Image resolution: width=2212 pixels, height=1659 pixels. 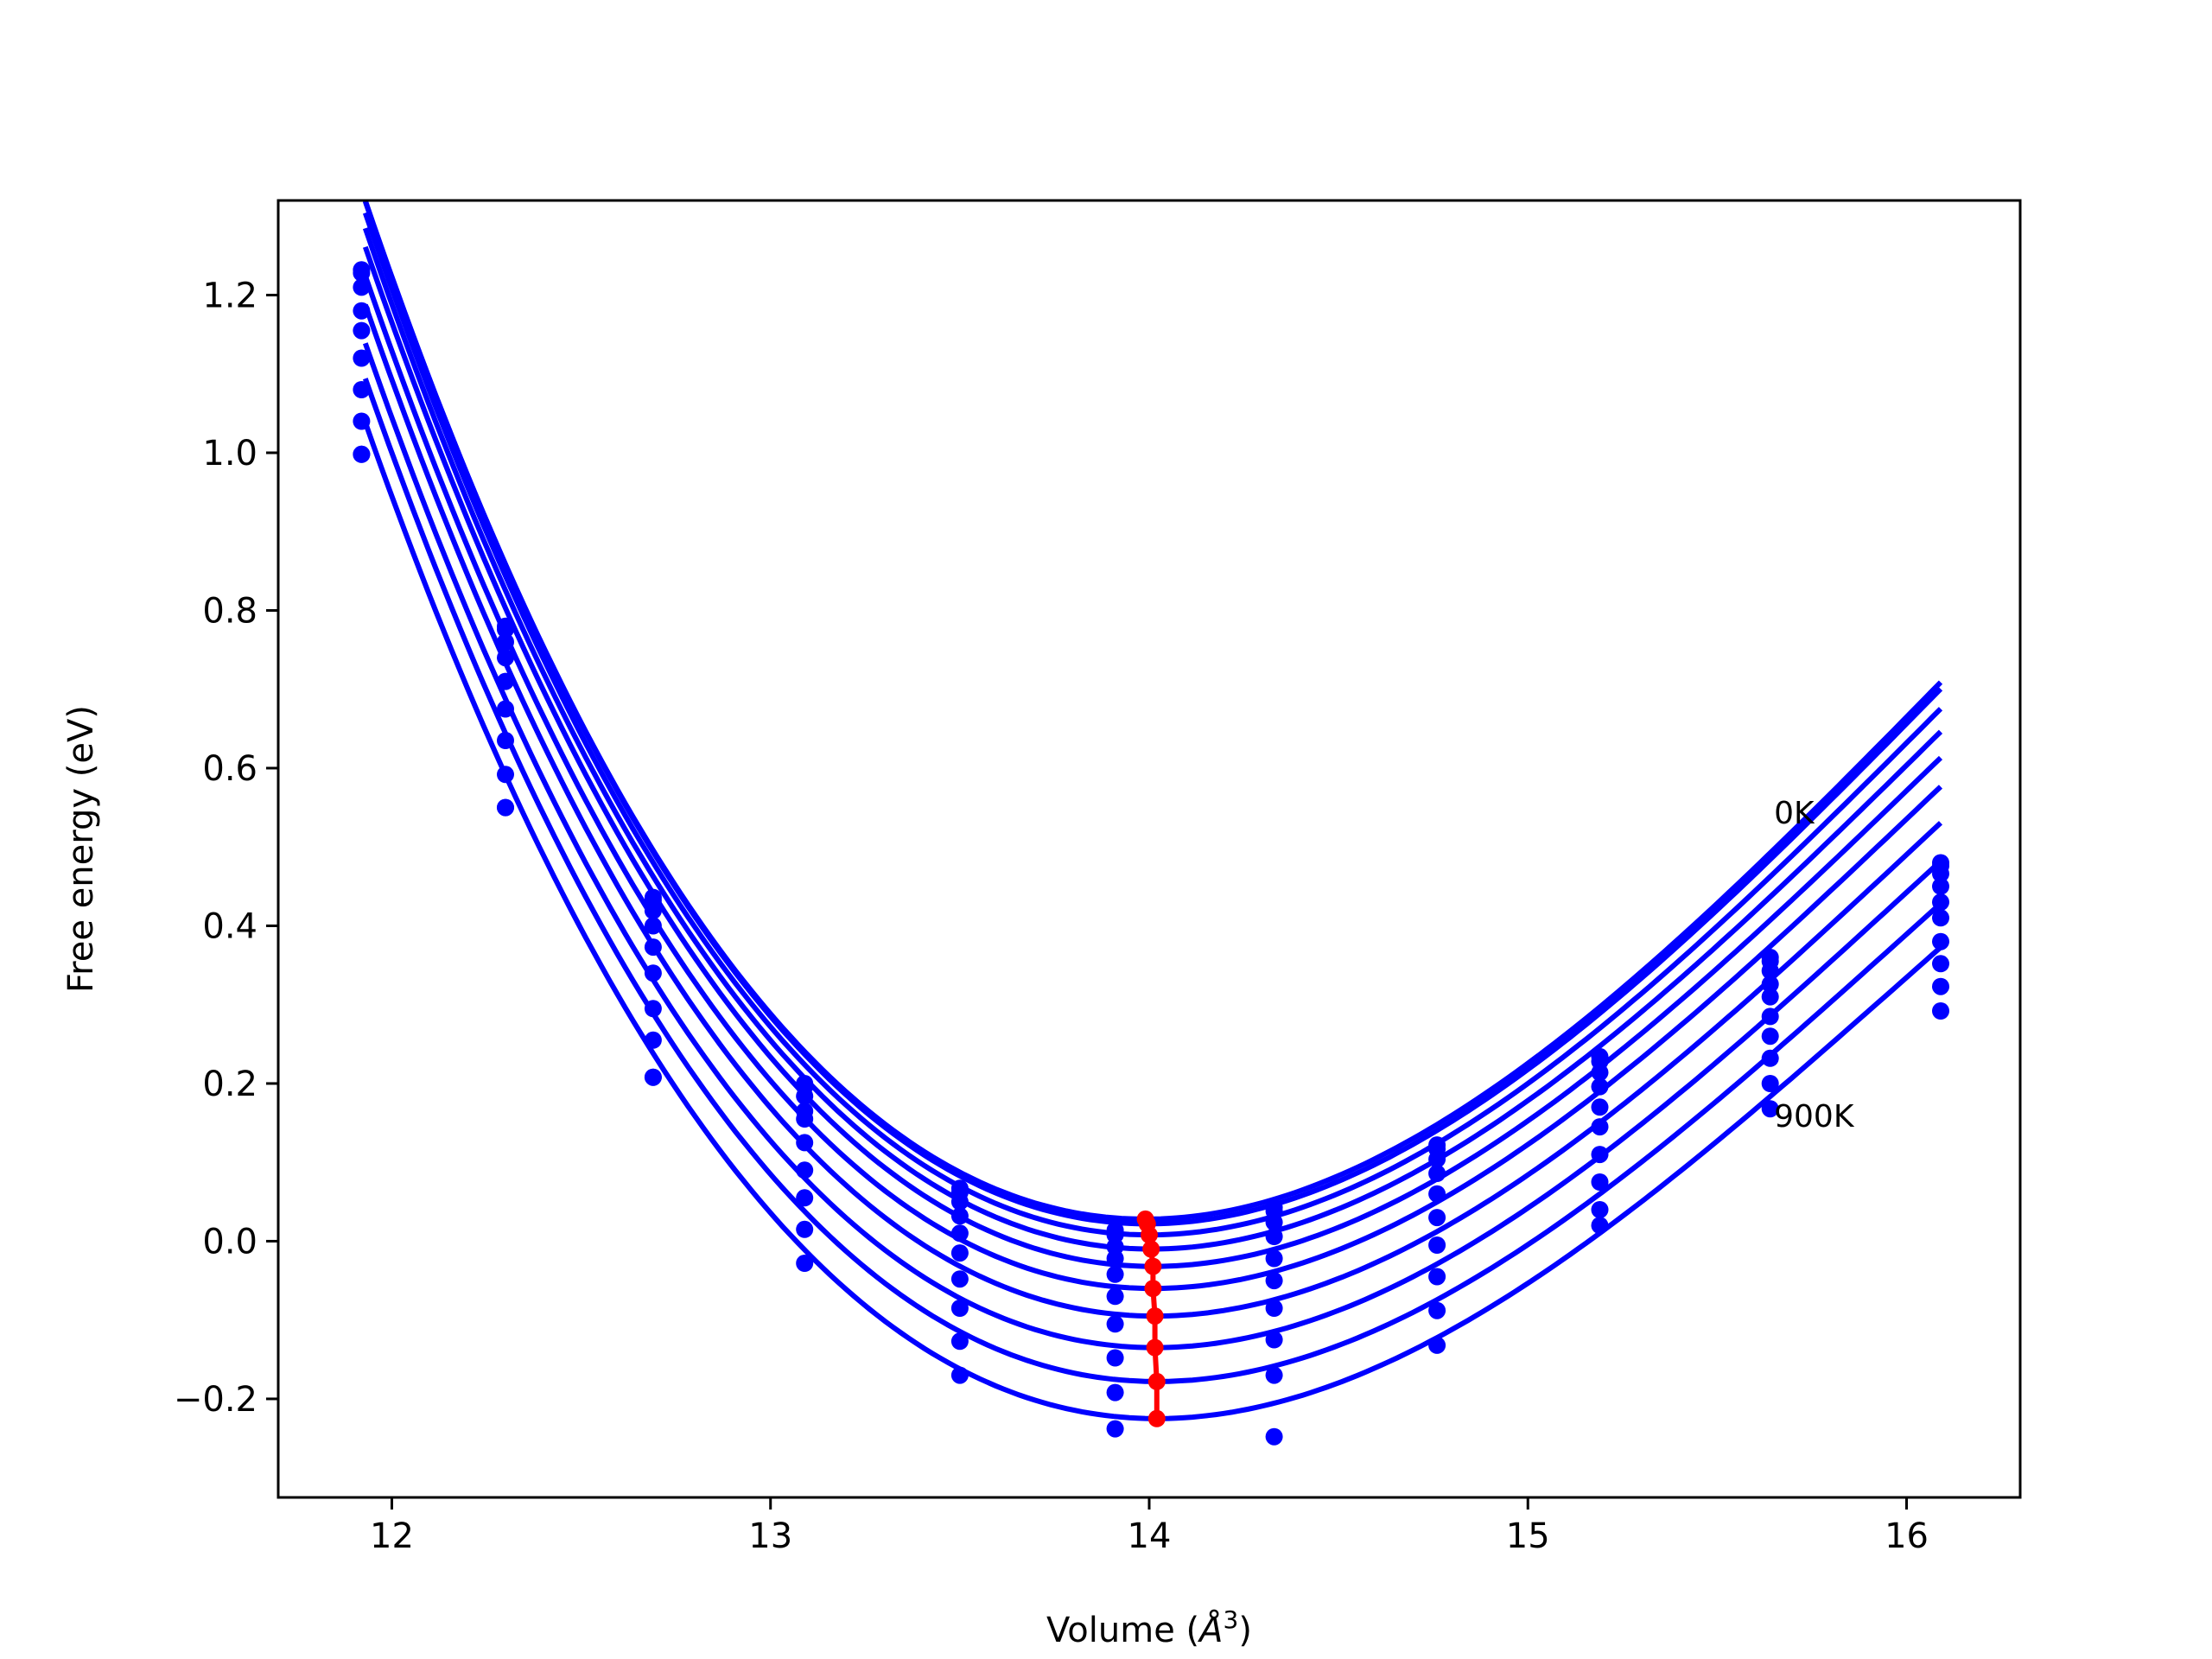 What do you see at coordinates (1153, 1266) in the screenshot?
I see `minimum-point-400K` at bounding box center [1153, 1266].